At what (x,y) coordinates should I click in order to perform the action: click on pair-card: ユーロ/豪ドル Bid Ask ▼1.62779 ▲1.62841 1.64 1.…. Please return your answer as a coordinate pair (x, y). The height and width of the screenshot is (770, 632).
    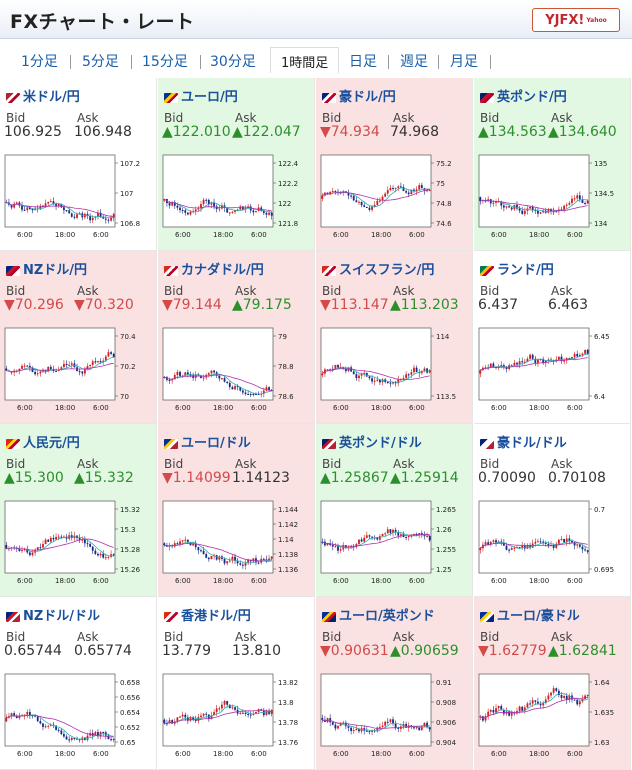
    Looking at the image, I should click on (552, 683).